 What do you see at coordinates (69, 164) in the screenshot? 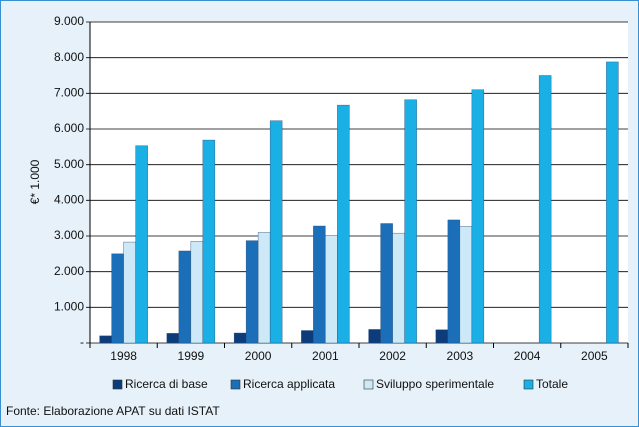
I see `y-tick-label: 5.000` at bounding box center [69, 164].